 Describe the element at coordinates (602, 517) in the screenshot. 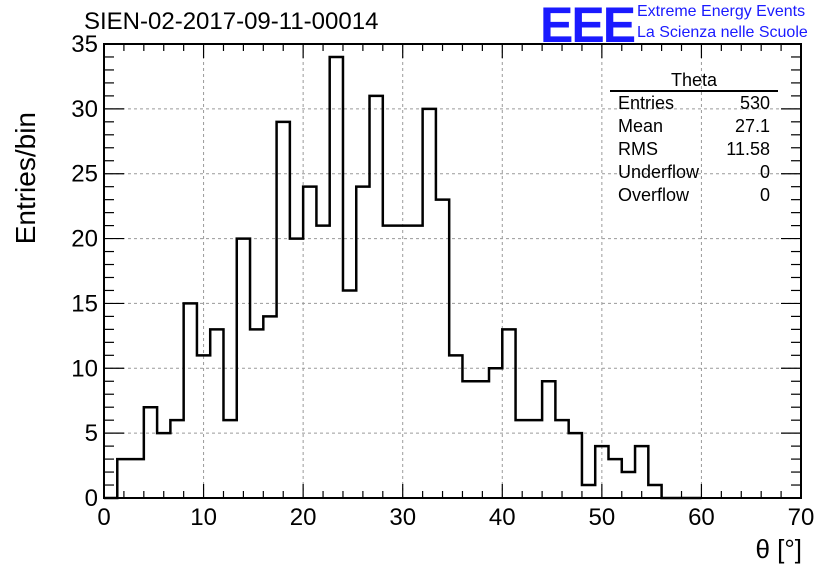

I see `x-tick-label: 50` at that location.